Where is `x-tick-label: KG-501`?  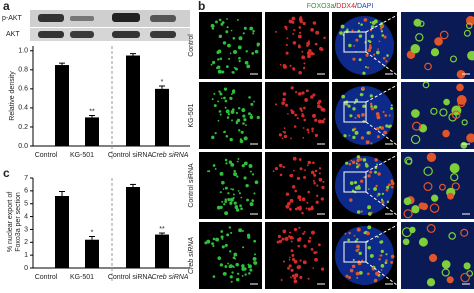
x-tick-label: KG-501 is located at coordinates (82, 155).